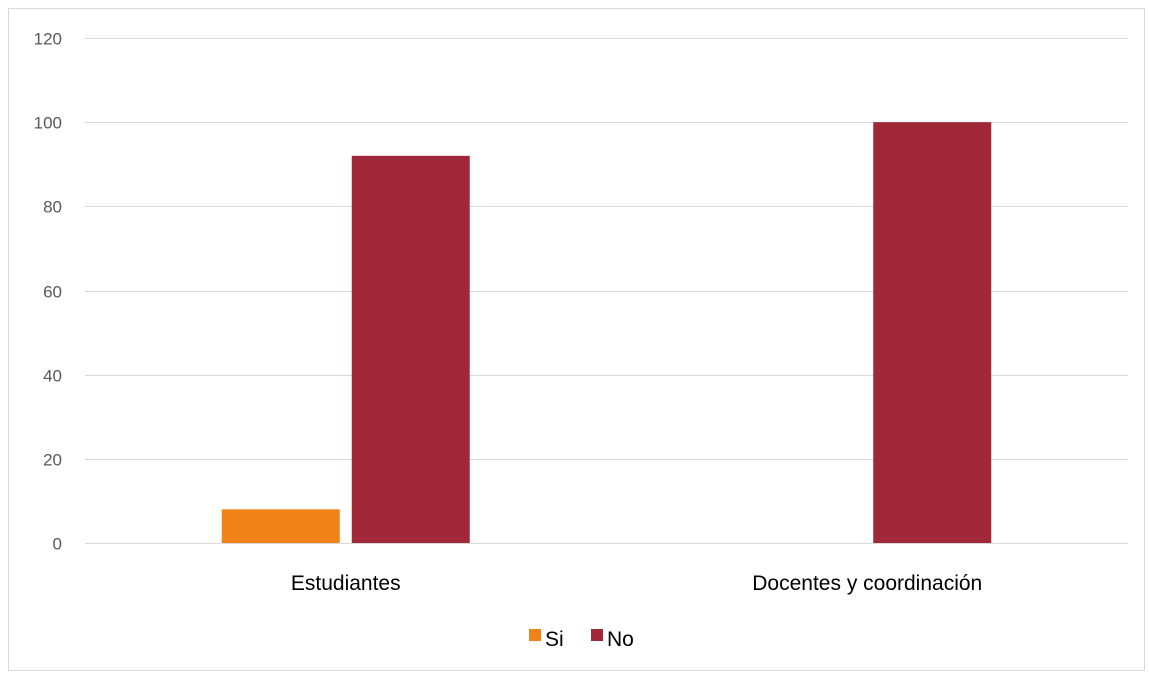 This screenshot has width=1149, height=673. Describe the element at coordinates (52, 207) in the screenshot. I see `y-tick-label-80: 80` at that location.